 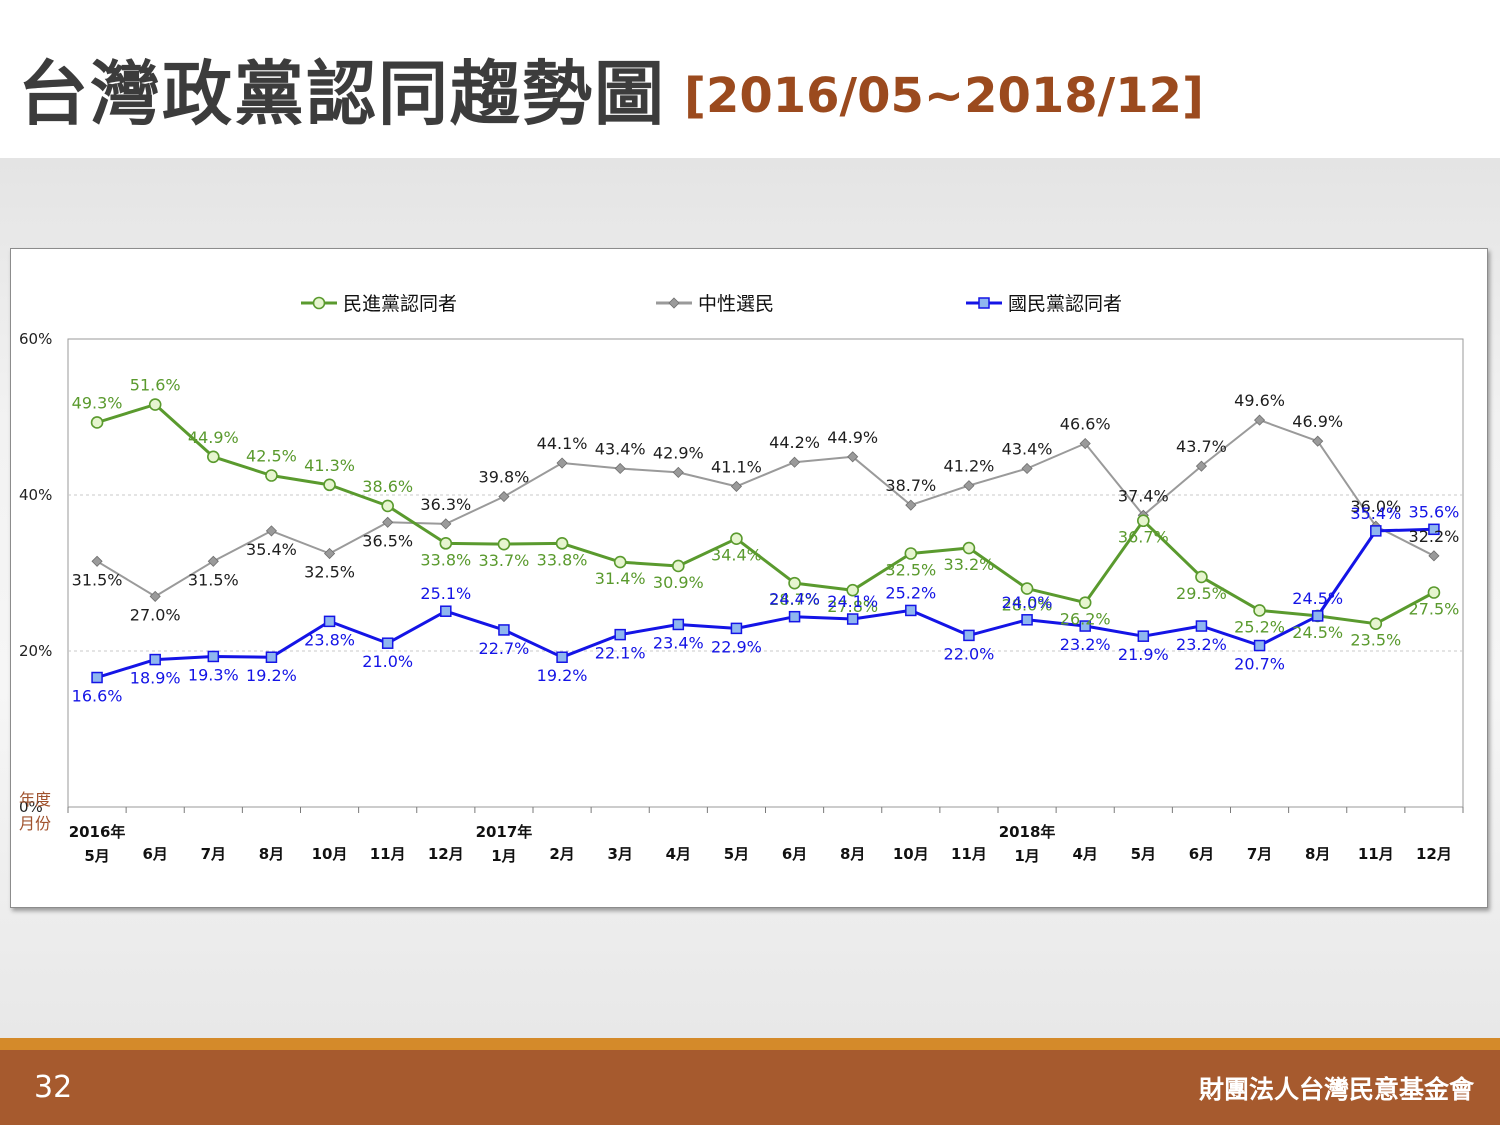 What do you see at coordinates (736, 466) in the screenshot?
I see `data-label: 41.1%` at bounding box center [736, 466].